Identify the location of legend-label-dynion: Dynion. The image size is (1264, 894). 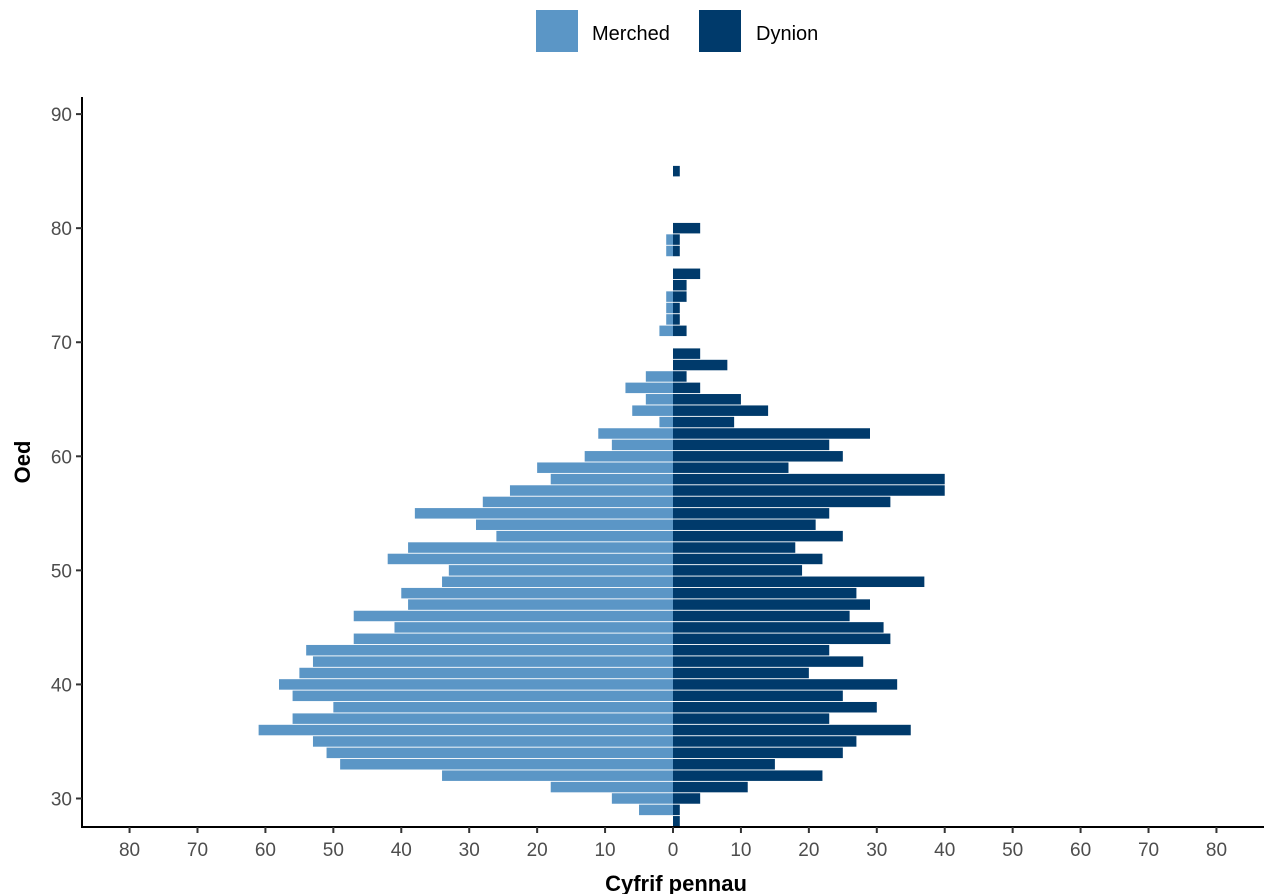
(787, 34).